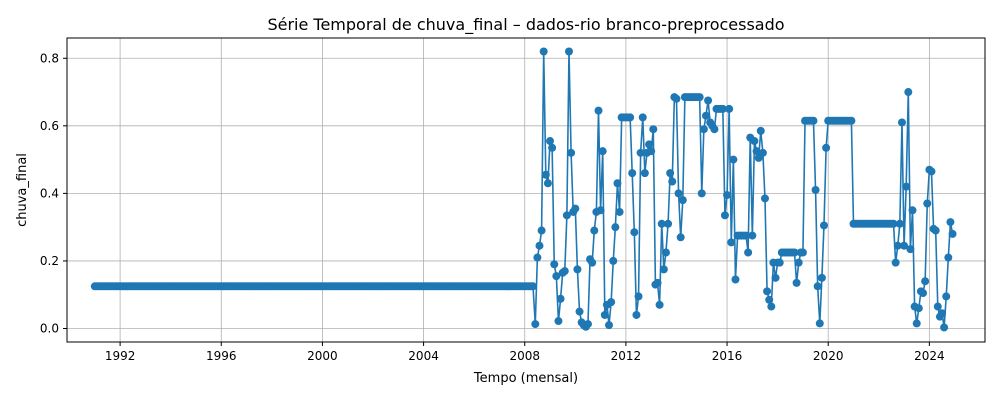 The image size is (1000, 400). What do you see at coordinates (49, 328) in the screenshot?
I see `y-tick-label: 0.0` at bounding box center [49, 328].